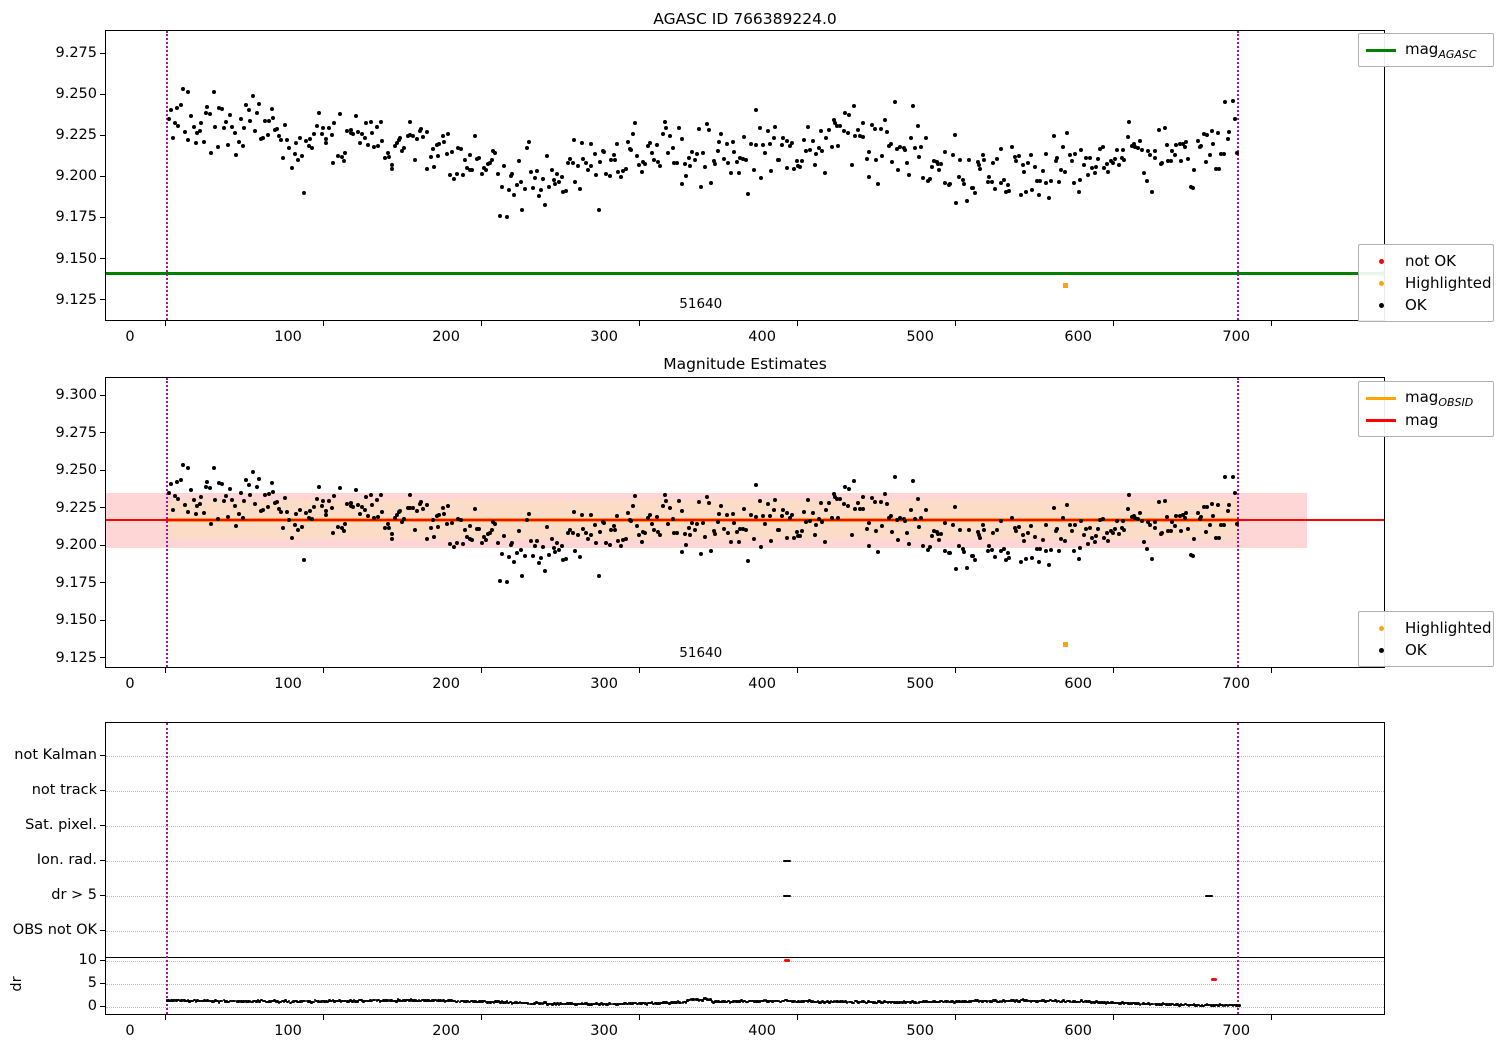 This screenshot has width=1500, height=1050. What do you see at coordinates (76, 545) in the screenshot?
I see `y-tick-label: 9.200` at bounding box center [76, 545].